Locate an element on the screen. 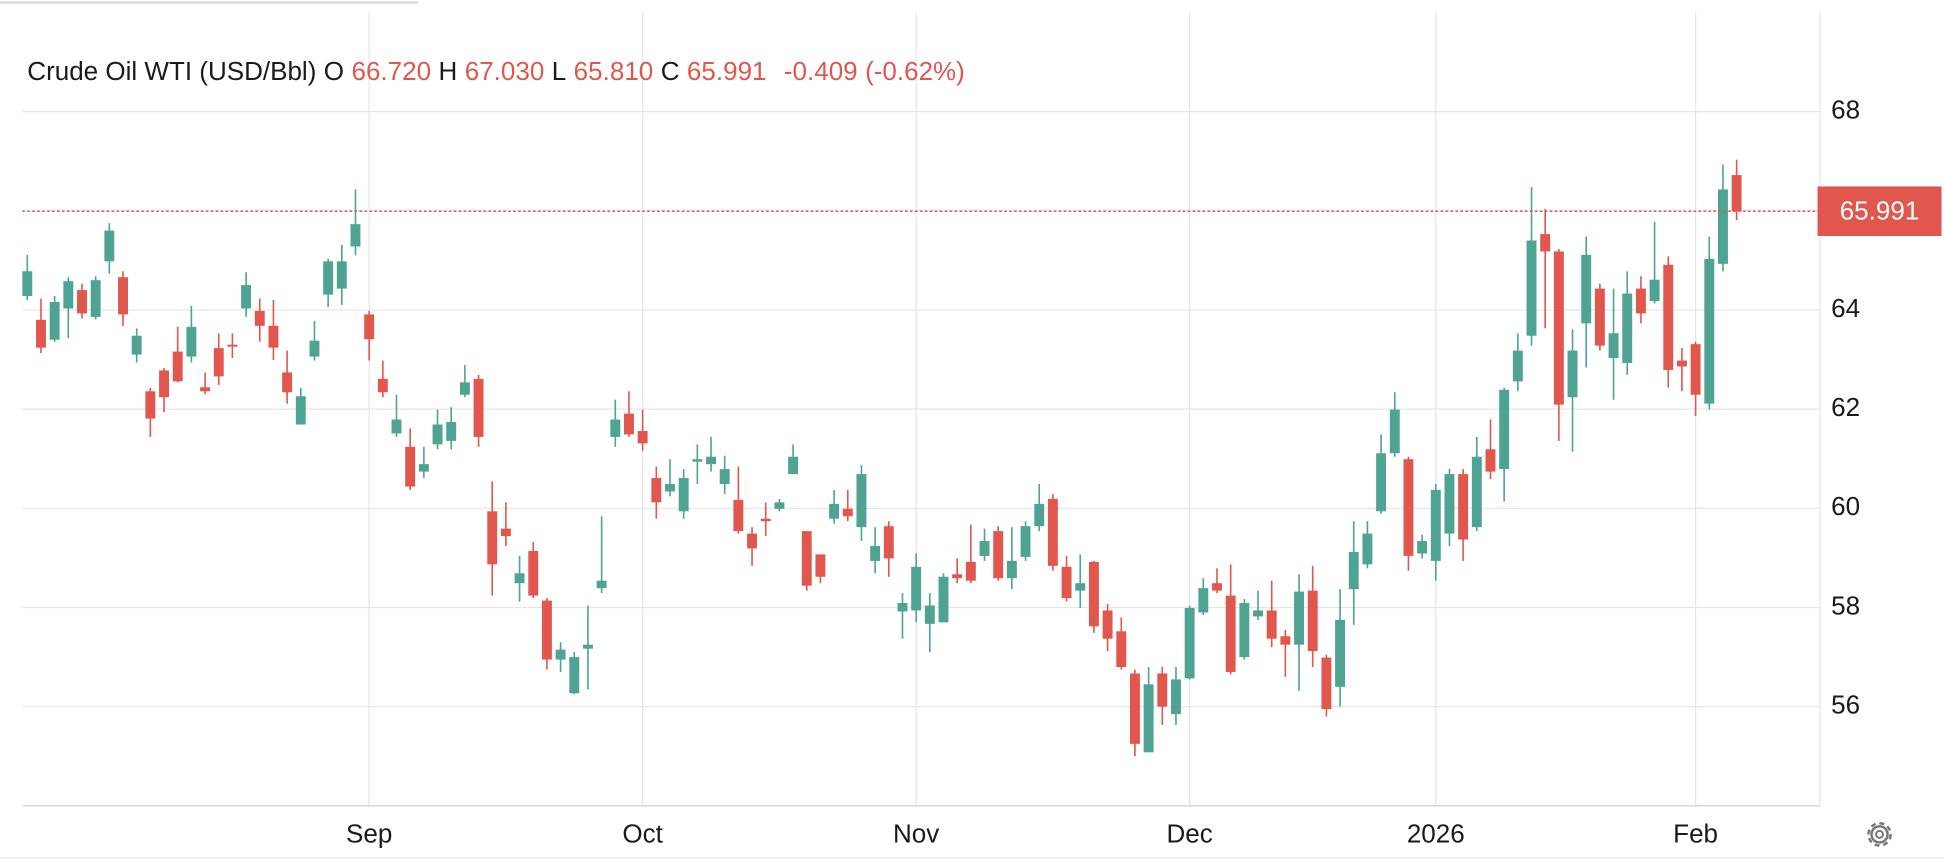 The width and height of the screenshot is (1944, 864). gear-hub is located at coordinates (1879, 834).